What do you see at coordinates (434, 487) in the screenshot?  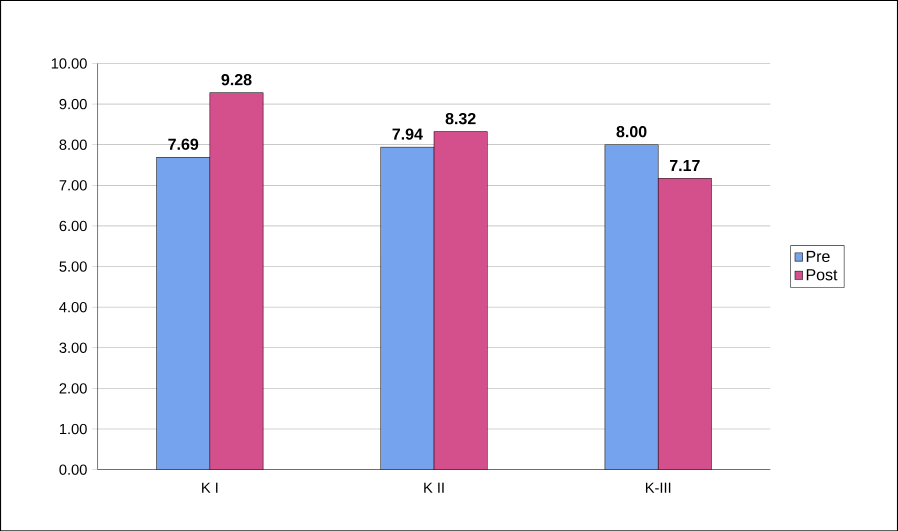 I see `x-tick-label: K II` at bounding box center [434, 487].